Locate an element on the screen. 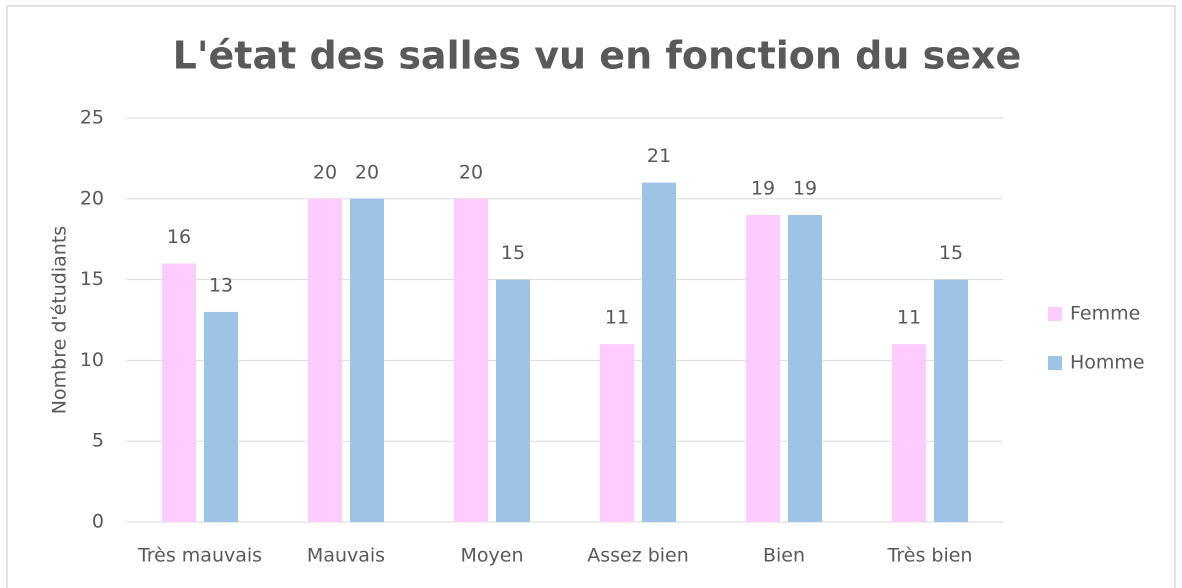 Image resolution: width=1182 pixels, height=588 pixels. y-tick-label: 15 is located at coordinates (92, 279).